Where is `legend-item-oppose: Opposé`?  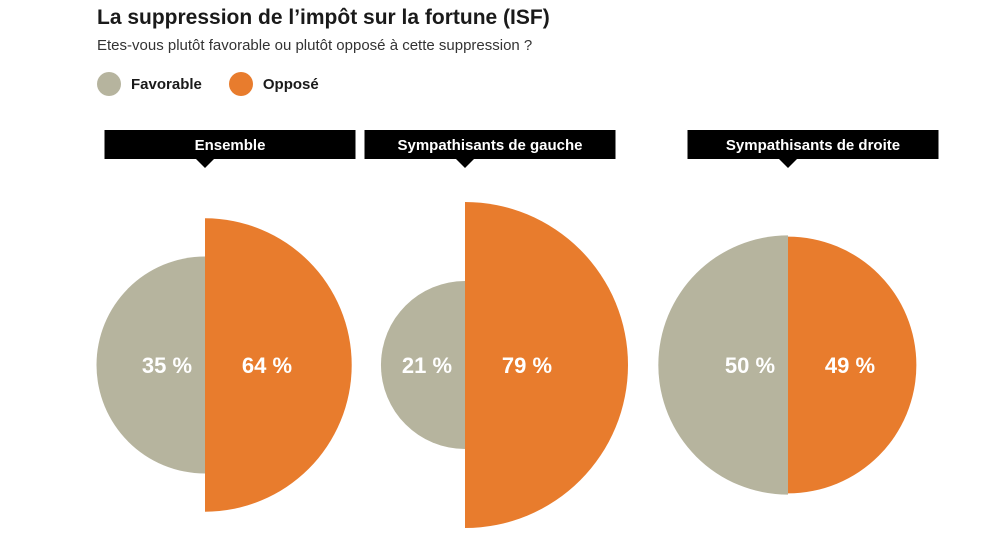 legend-item-oppose: Opposé is located at coordinates (273, 84).